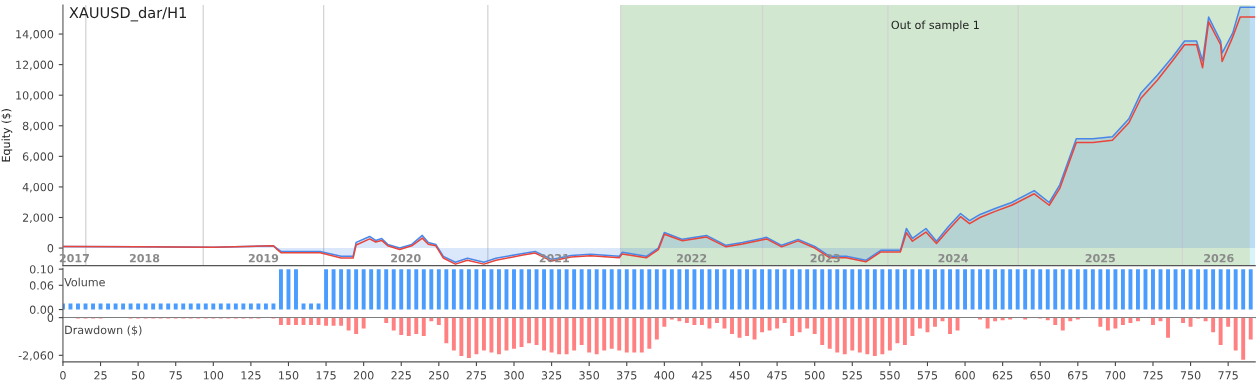 The image size is (1259, 385). I want to click on annotation: 2022, so click(692, 258).